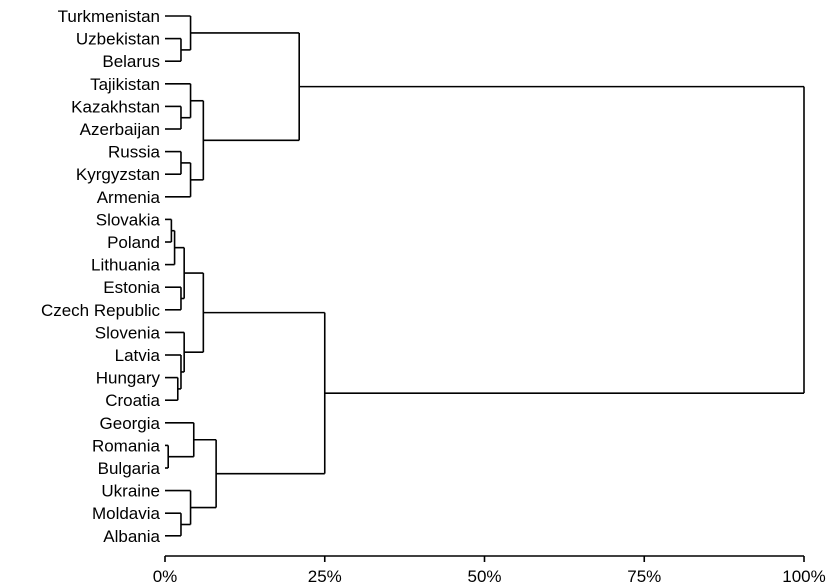 This screenshot has height=587, width=835. I want to click on leaf-label: Uzbekistan, so click(118, 39).